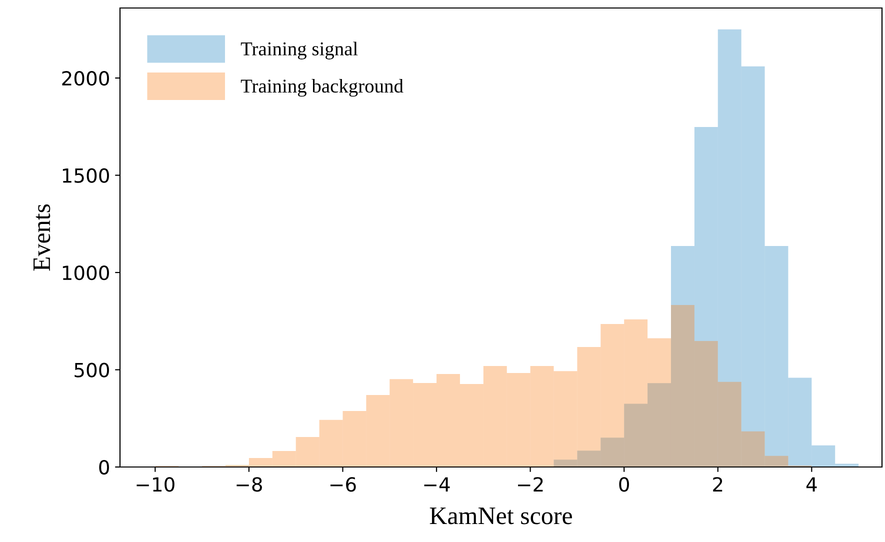 The image size is (885, 542). Describe the element at coordinates (811, 484) in the screenshot. I see `x-tick-label: 4` at that location.